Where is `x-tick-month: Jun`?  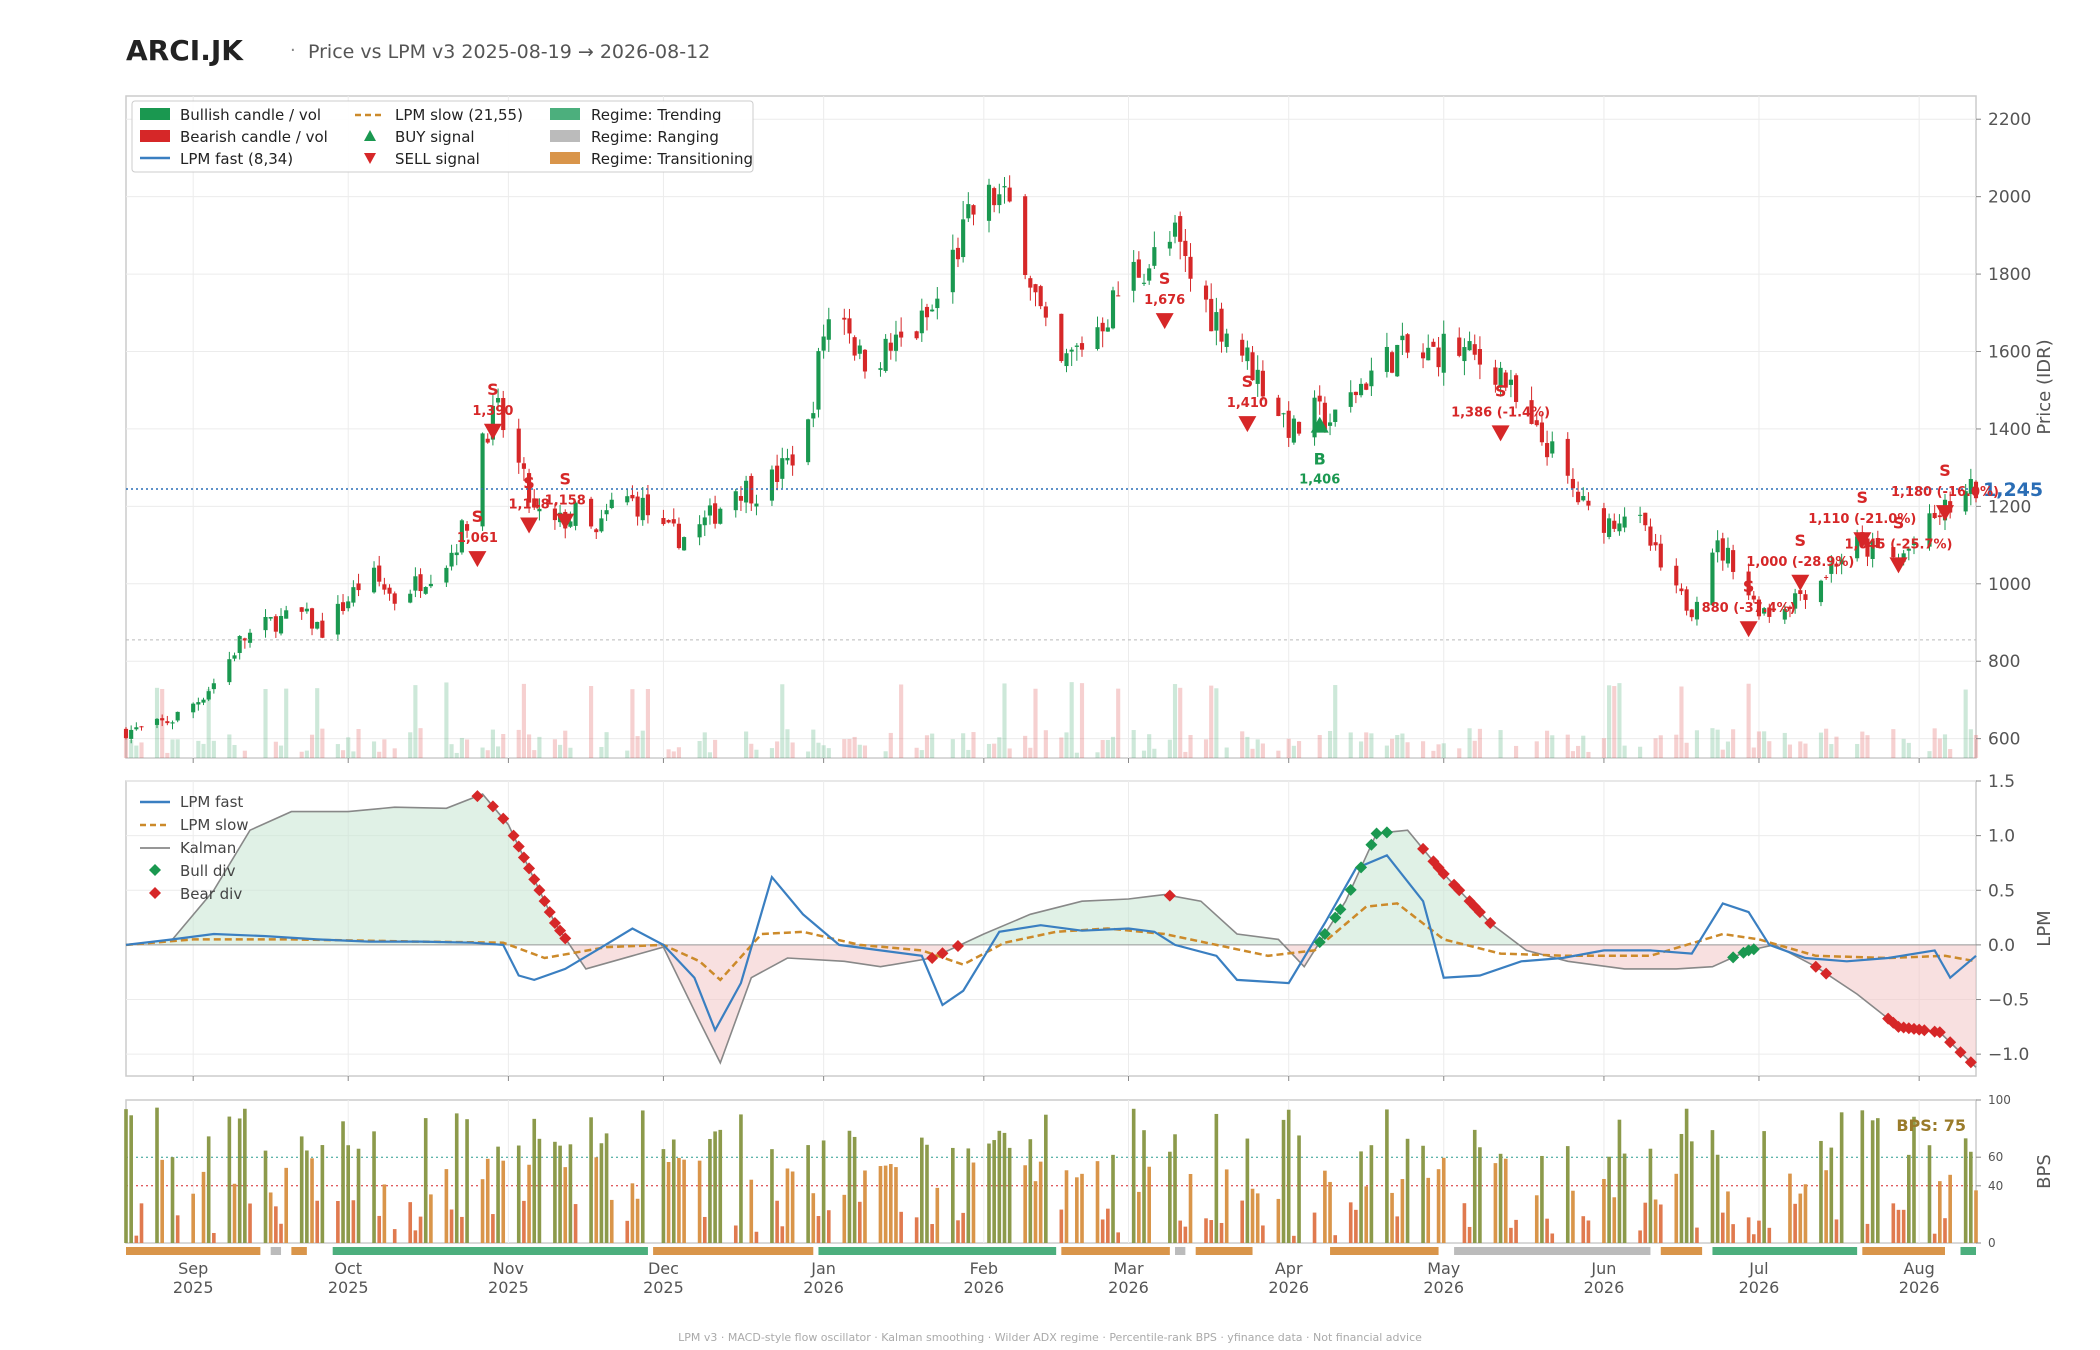 x-tick-month: Jun is located at coordinates (1603, 1268).